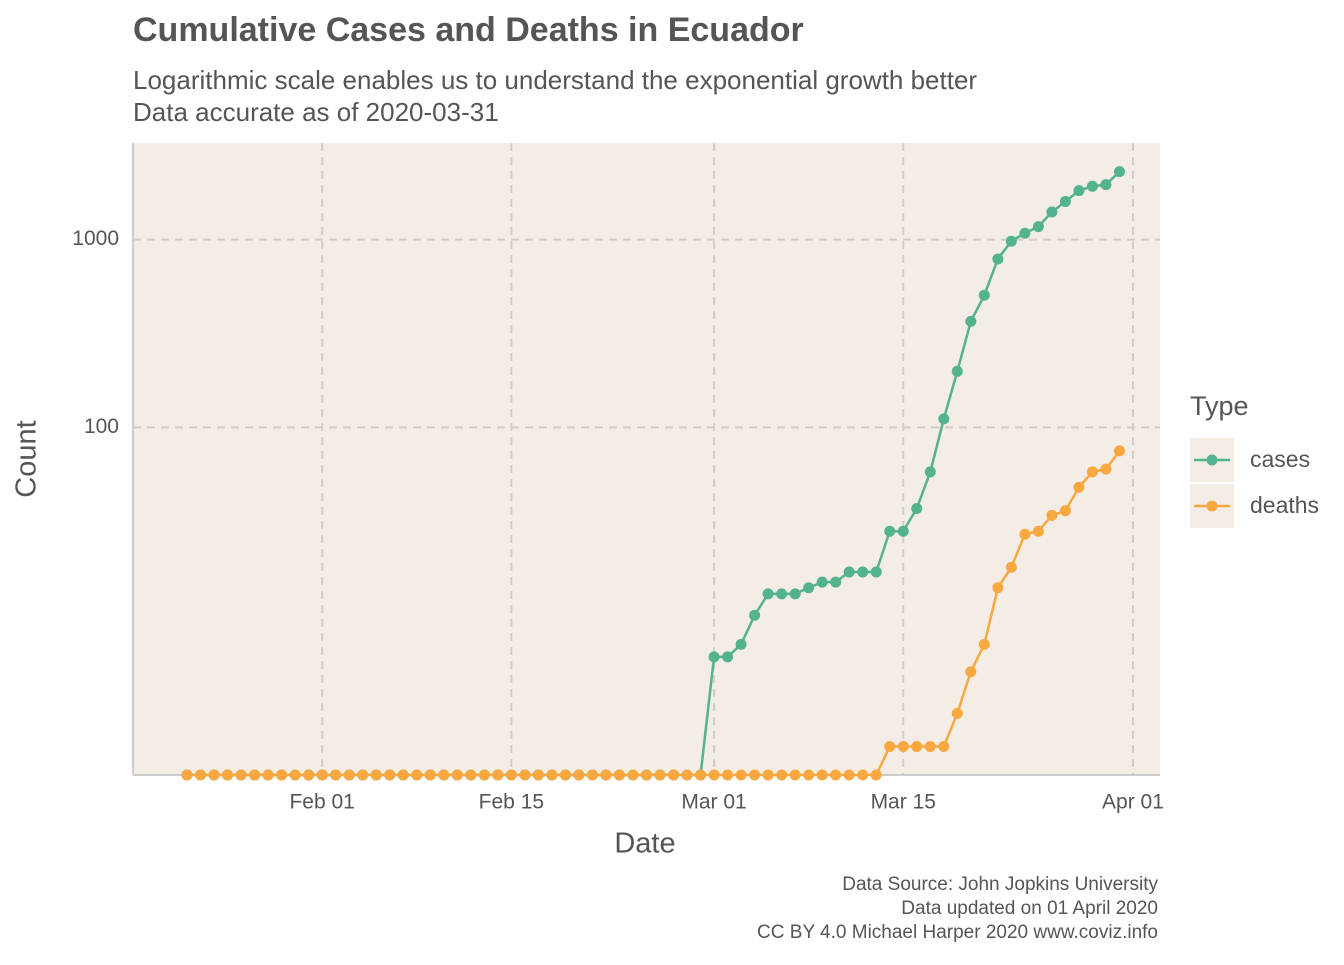 The image size is (1344, 965). Describe the element at coordinates (27, 458) in the screenshot. I see `y-axis-title: Count` at that location.